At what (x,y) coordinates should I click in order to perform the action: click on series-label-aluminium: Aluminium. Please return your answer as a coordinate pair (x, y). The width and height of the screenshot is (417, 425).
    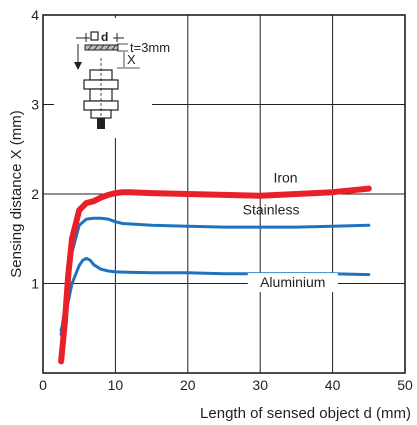
    Looking at the image, I should click on (292, 282).